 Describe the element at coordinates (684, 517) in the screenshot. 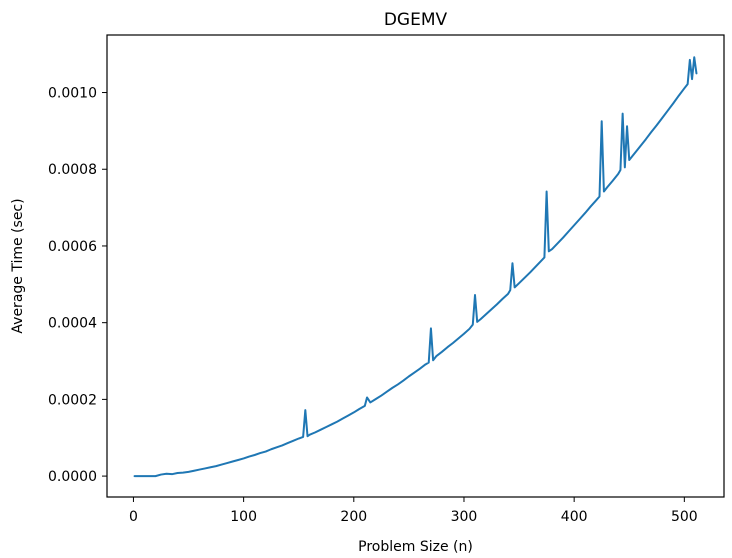

I see `x-tick-label: 500` at that location.